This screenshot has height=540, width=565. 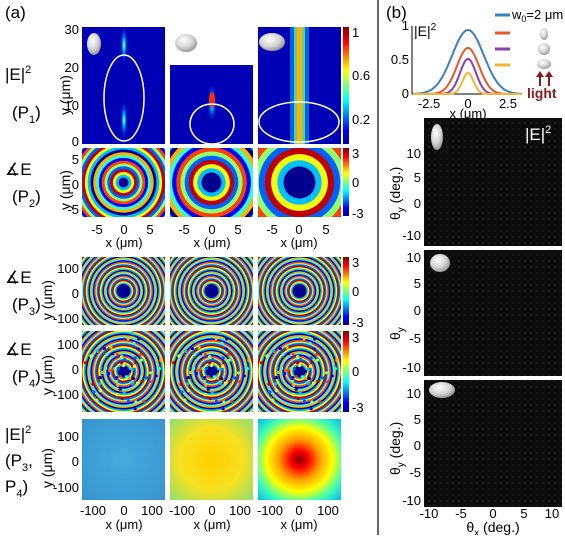 What do you see at coordinates (66, 462) in the screenshot?
I see `row-p34-yticks: 100 0 -100` at bounding box center [66, 462].